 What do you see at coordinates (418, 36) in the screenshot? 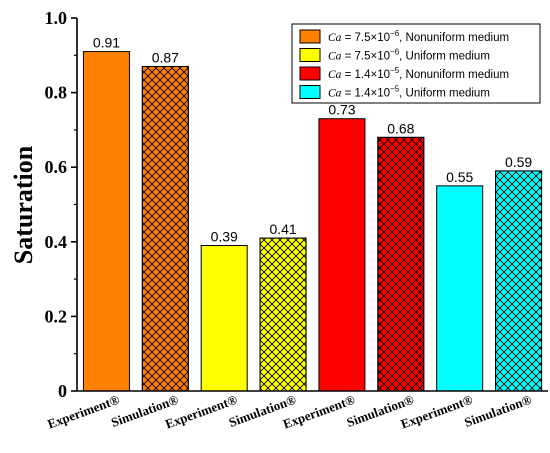
I see `legend-entry-label: Ca = 7.5×10−6, Nonuniform medium` at bounding box center [418, 36].